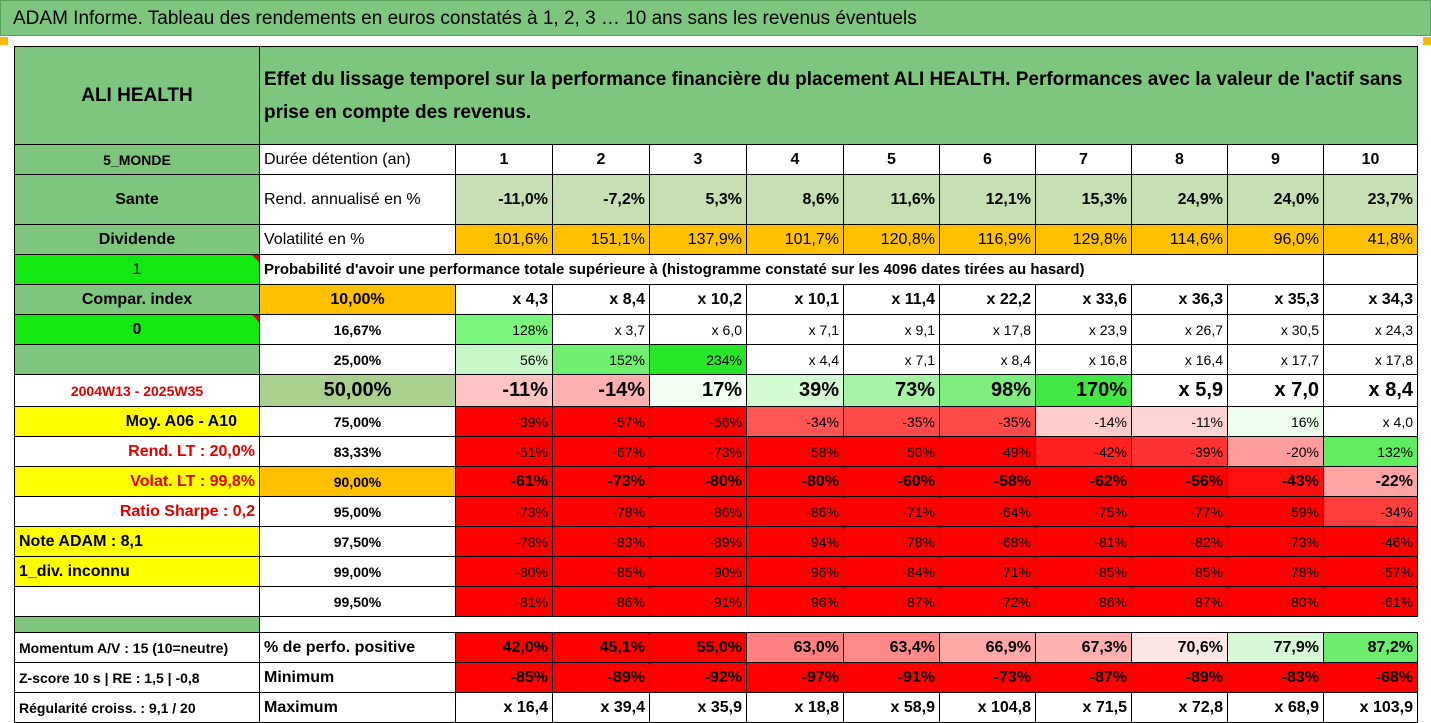  What do you see at coordinates (1275, 511) in the screenshot?
I see `prob-cell: -59%` at bounding box center [1275, 511].